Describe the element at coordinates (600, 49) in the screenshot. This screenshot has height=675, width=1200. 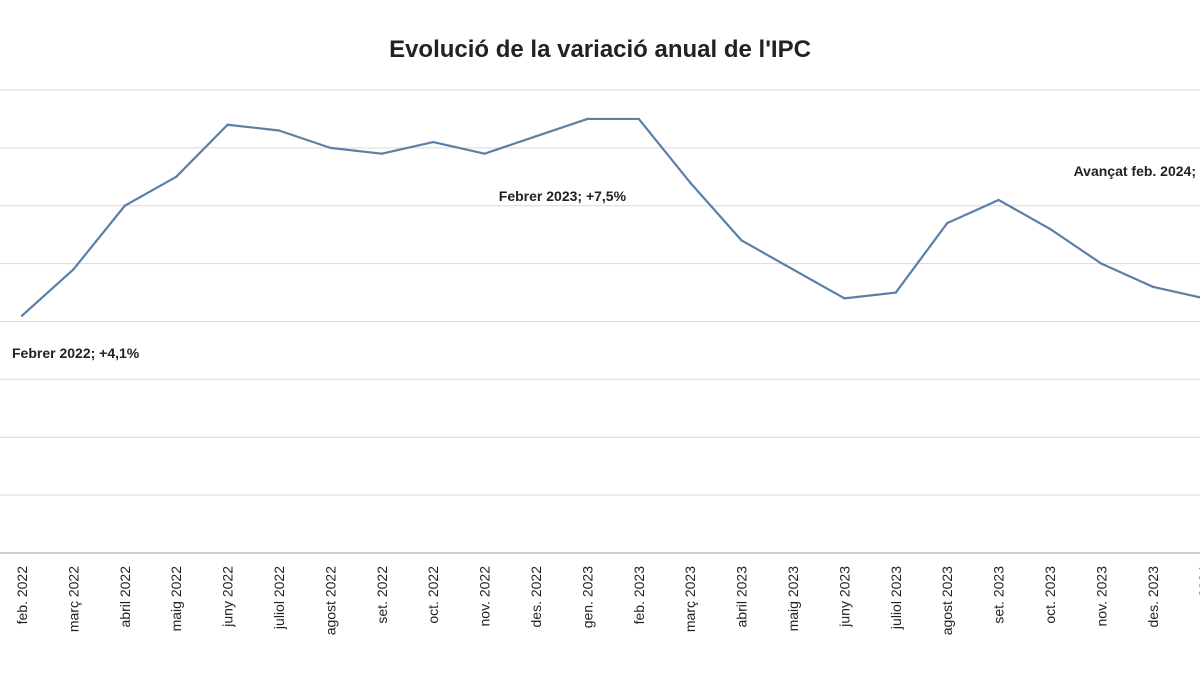
I see `chart-title: Evolució de la variació anual de l'IPC` at that location.